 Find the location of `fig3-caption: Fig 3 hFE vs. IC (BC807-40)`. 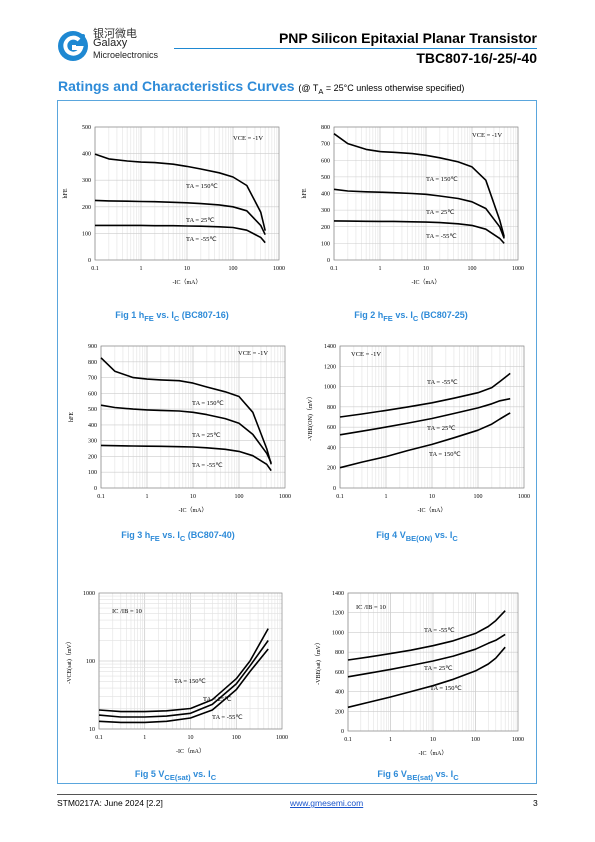

fig3-caption: Fig 3 hFE vs. IC (BC807-40) is located at coordinates (178, 536).